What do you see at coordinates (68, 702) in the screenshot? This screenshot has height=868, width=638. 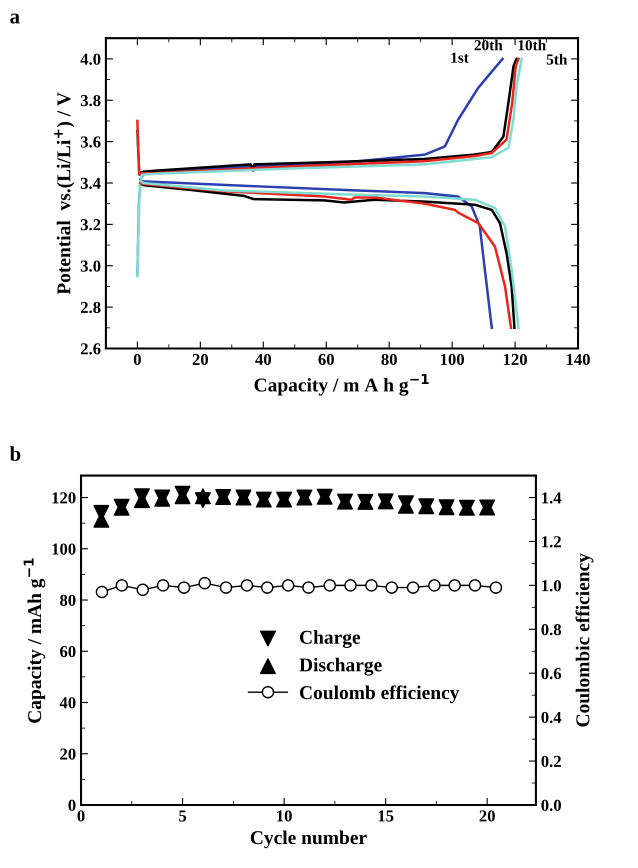 I see `y-tick-label: 40` at bounding box center [68, 702].